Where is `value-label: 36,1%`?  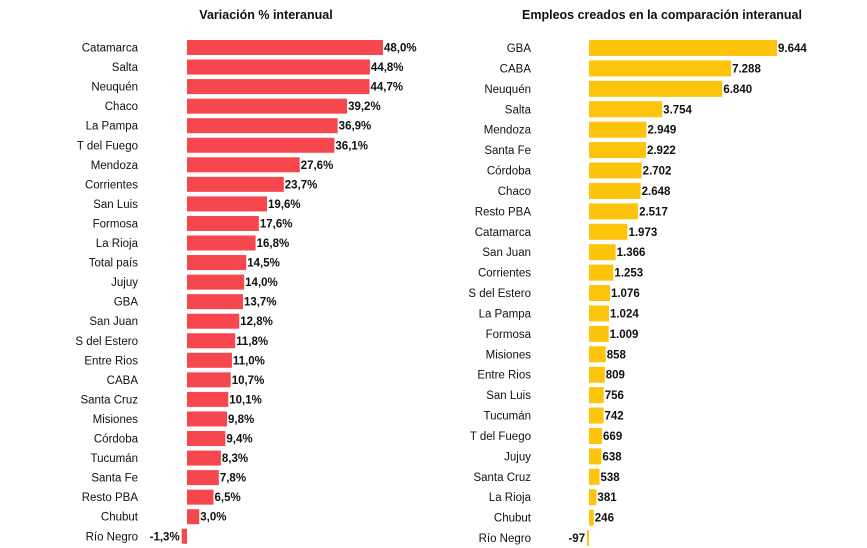
value-label: 36,1% is located at coordinates (351, 146).